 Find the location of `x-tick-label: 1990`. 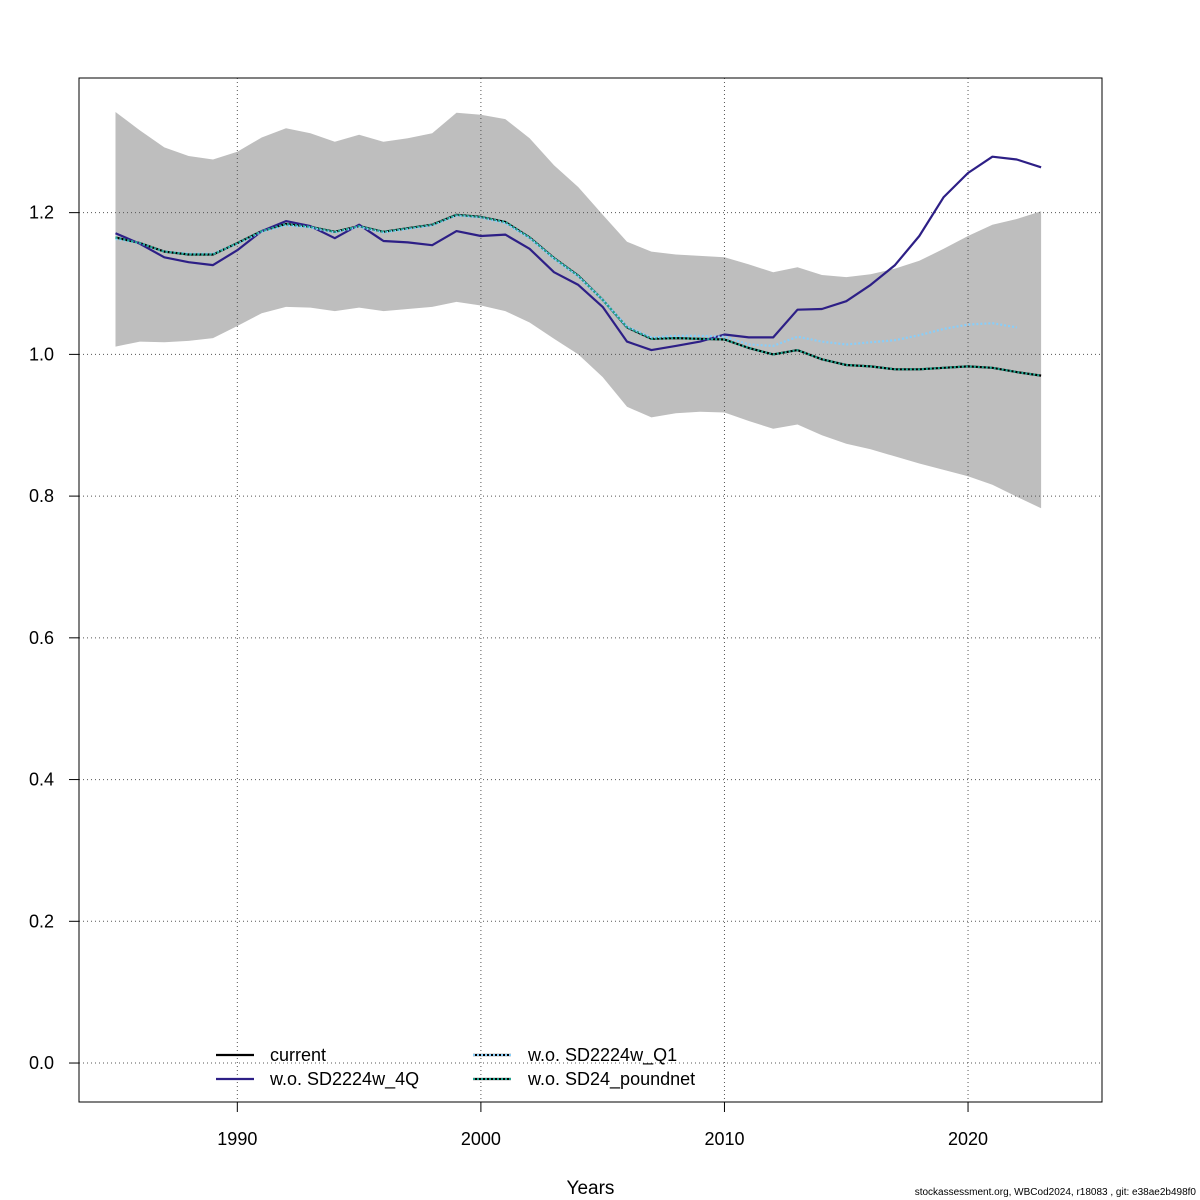

x-tick-label: 1990 is located at coordinates (237, 1139).